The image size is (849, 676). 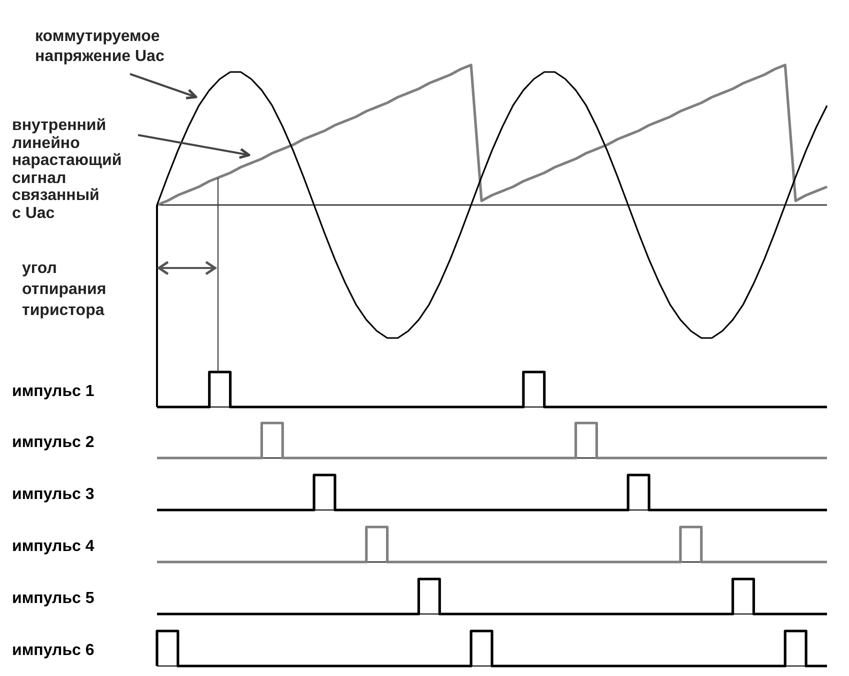 What do you see at coordinates (53, 443) in the screenshot?
I see `text: импульс 2` at bounding box center [53, 443].